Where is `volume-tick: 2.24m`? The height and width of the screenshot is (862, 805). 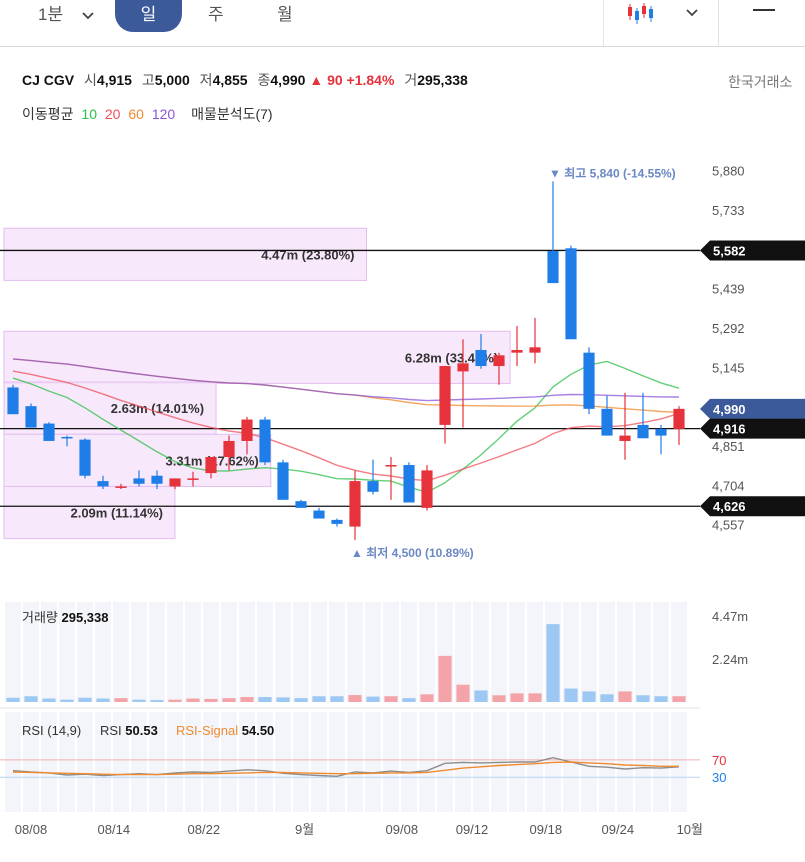
volume-tick: 2.24m is located at coordinates (730, 659).